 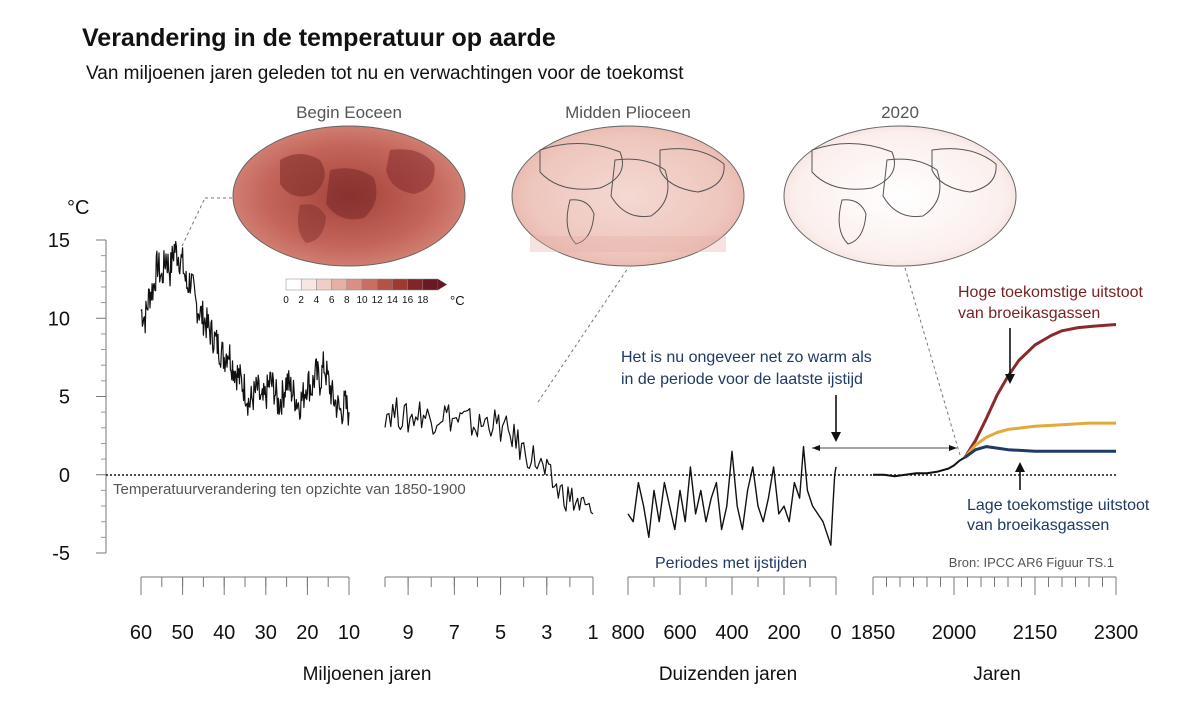 I want to click on map-label-eocene: Begin Eoceen, so click(x=349, y=112).